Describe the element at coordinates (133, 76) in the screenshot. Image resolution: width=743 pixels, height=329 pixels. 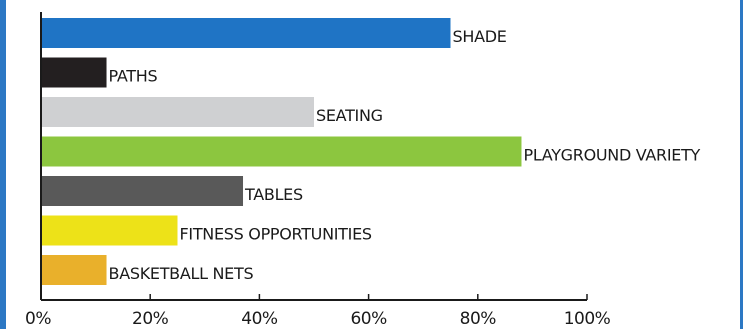
I see `bar-label-paths: PATHS` at that location.